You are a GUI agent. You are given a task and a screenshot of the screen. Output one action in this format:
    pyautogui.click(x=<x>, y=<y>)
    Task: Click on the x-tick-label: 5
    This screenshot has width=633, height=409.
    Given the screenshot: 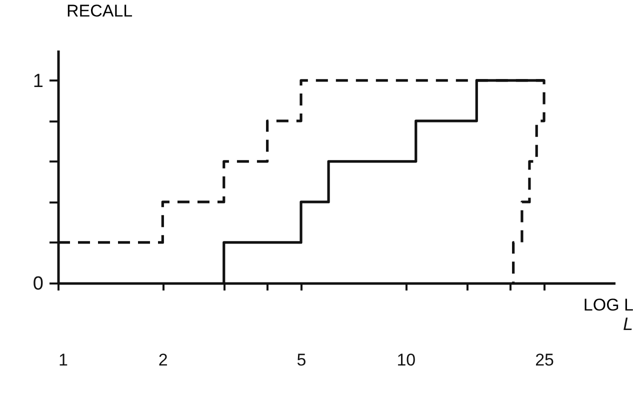 What is the action you would take?
    pyautogui.click(x=301, y=360)
    